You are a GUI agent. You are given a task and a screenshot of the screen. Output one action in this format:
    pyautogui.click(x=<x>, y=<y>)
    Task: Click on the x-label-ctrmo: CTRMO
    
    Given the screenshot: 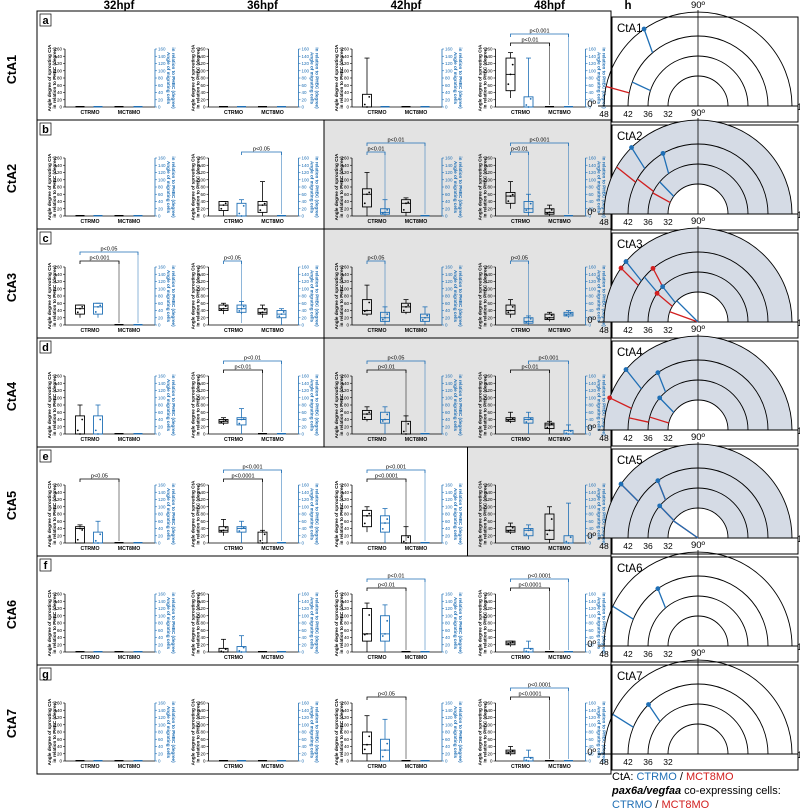 What is the action you would take?
    pyautogui.click(x=376, y=440)
    